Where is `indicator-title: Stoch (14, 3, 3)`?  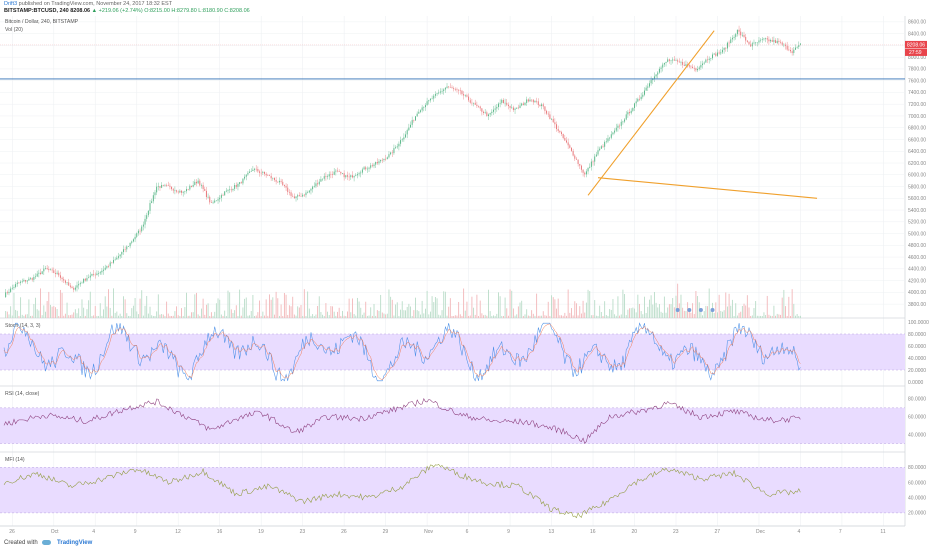 indicator-title: Stoch (14, 3, 3) is located at coordinates (23, 326).